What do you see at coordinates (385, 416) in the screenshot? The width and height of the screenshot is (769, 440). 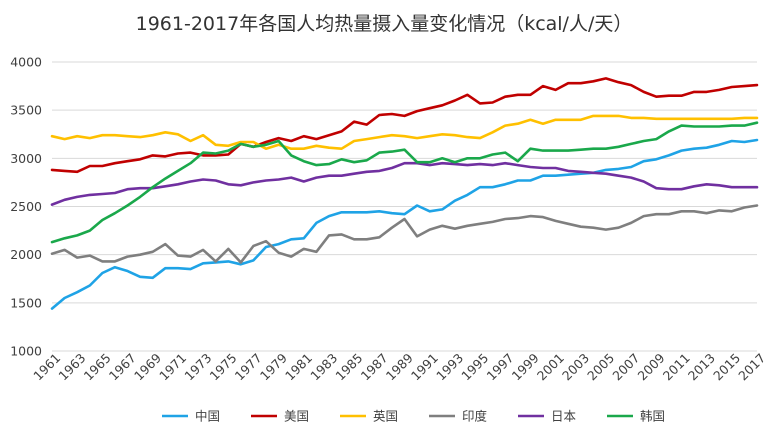 I see `legend-label: 英国` at bounding box center [385, 416].